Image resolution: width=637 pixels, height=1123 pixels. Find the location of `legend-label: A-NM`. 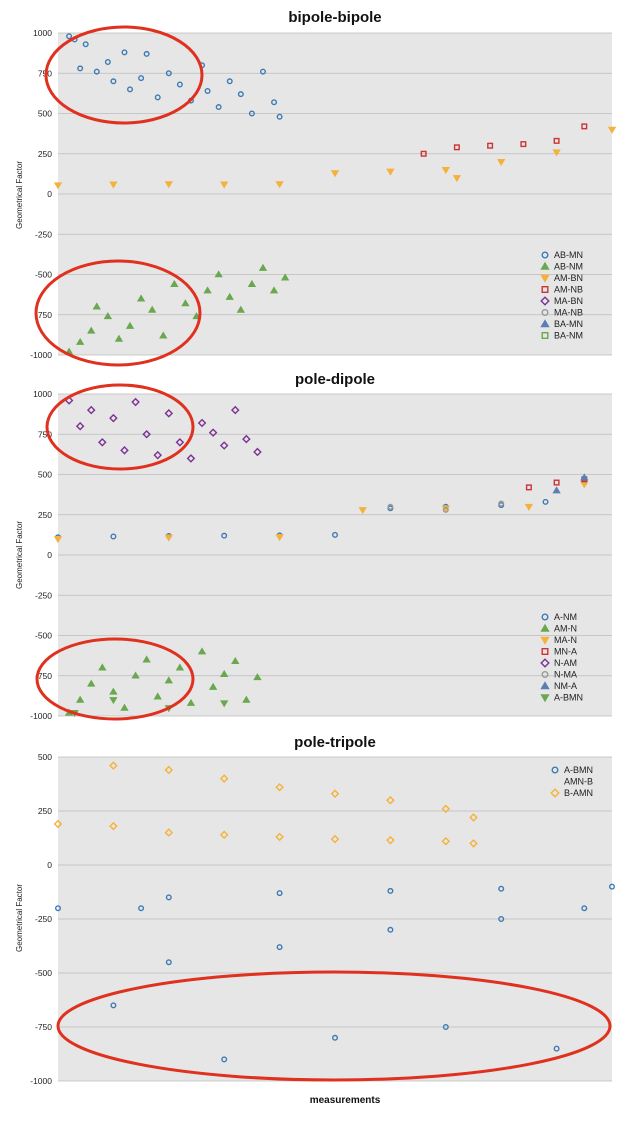

legend-label: A-NM is located at coordinates (565, 617).